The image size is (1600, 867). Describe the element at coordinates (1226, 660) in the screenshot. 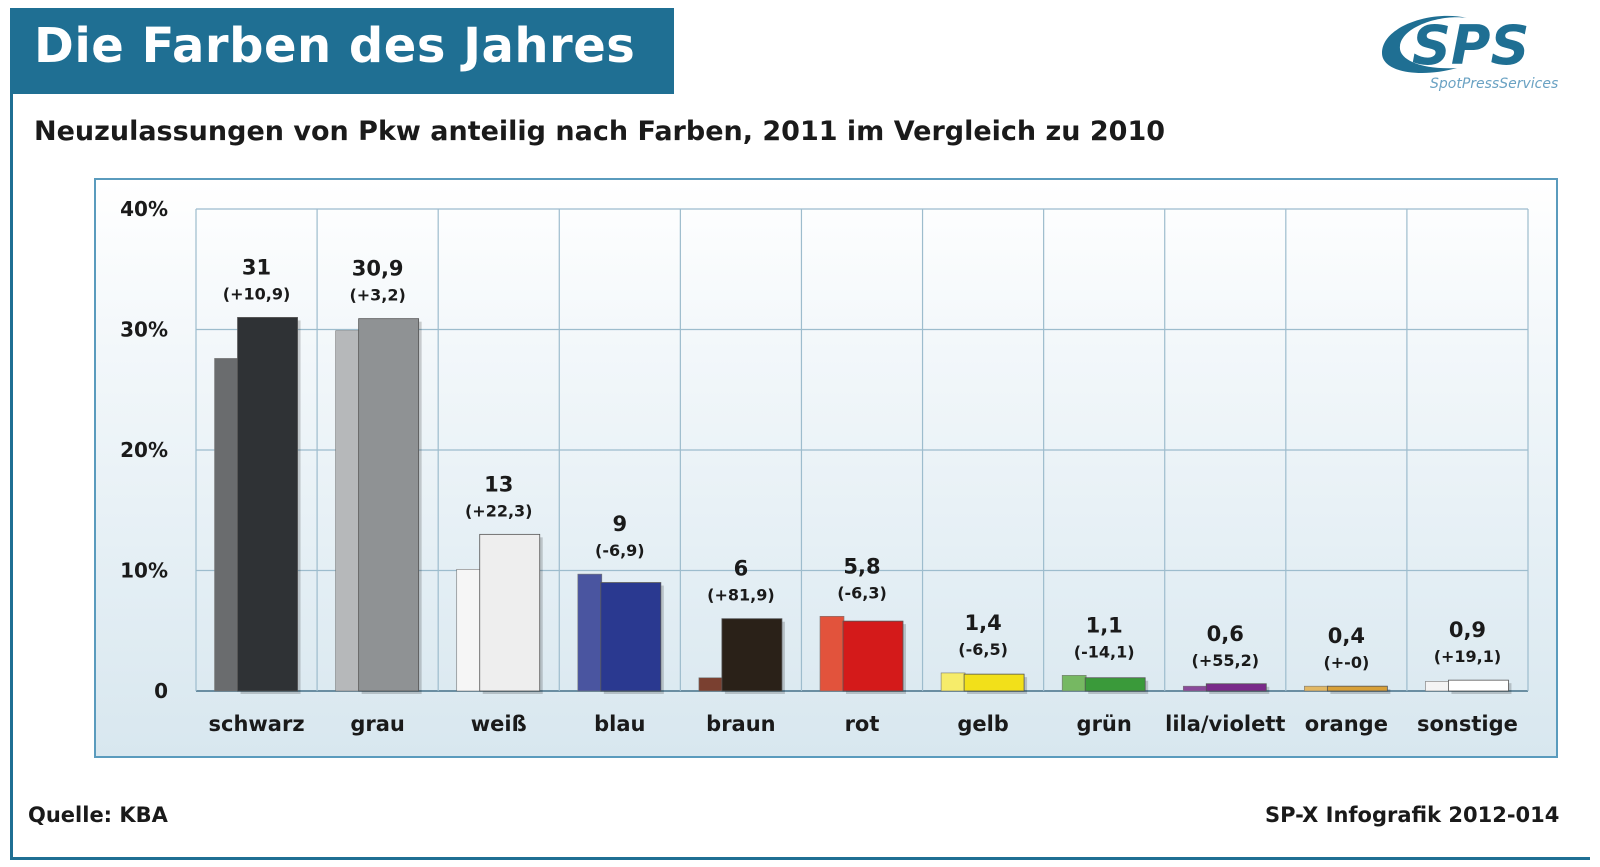

I see `change-label: (+55,2)` at that location.